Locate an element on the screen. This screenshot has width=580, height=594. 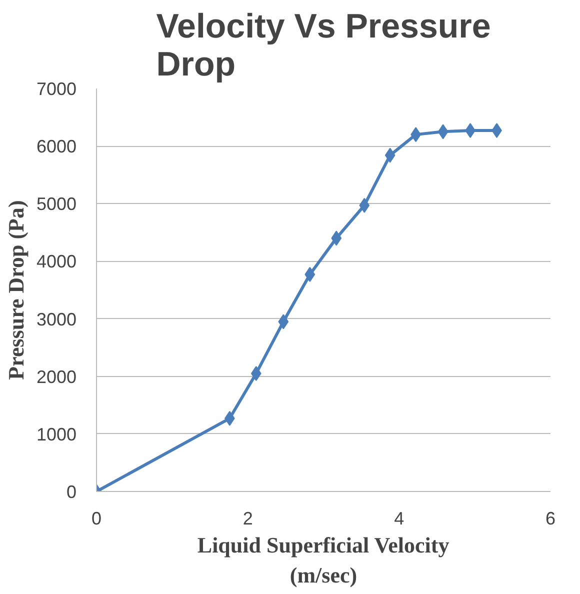
chart-title: Velocity Vs Pressure Drop is located at coordinates (323, 46).